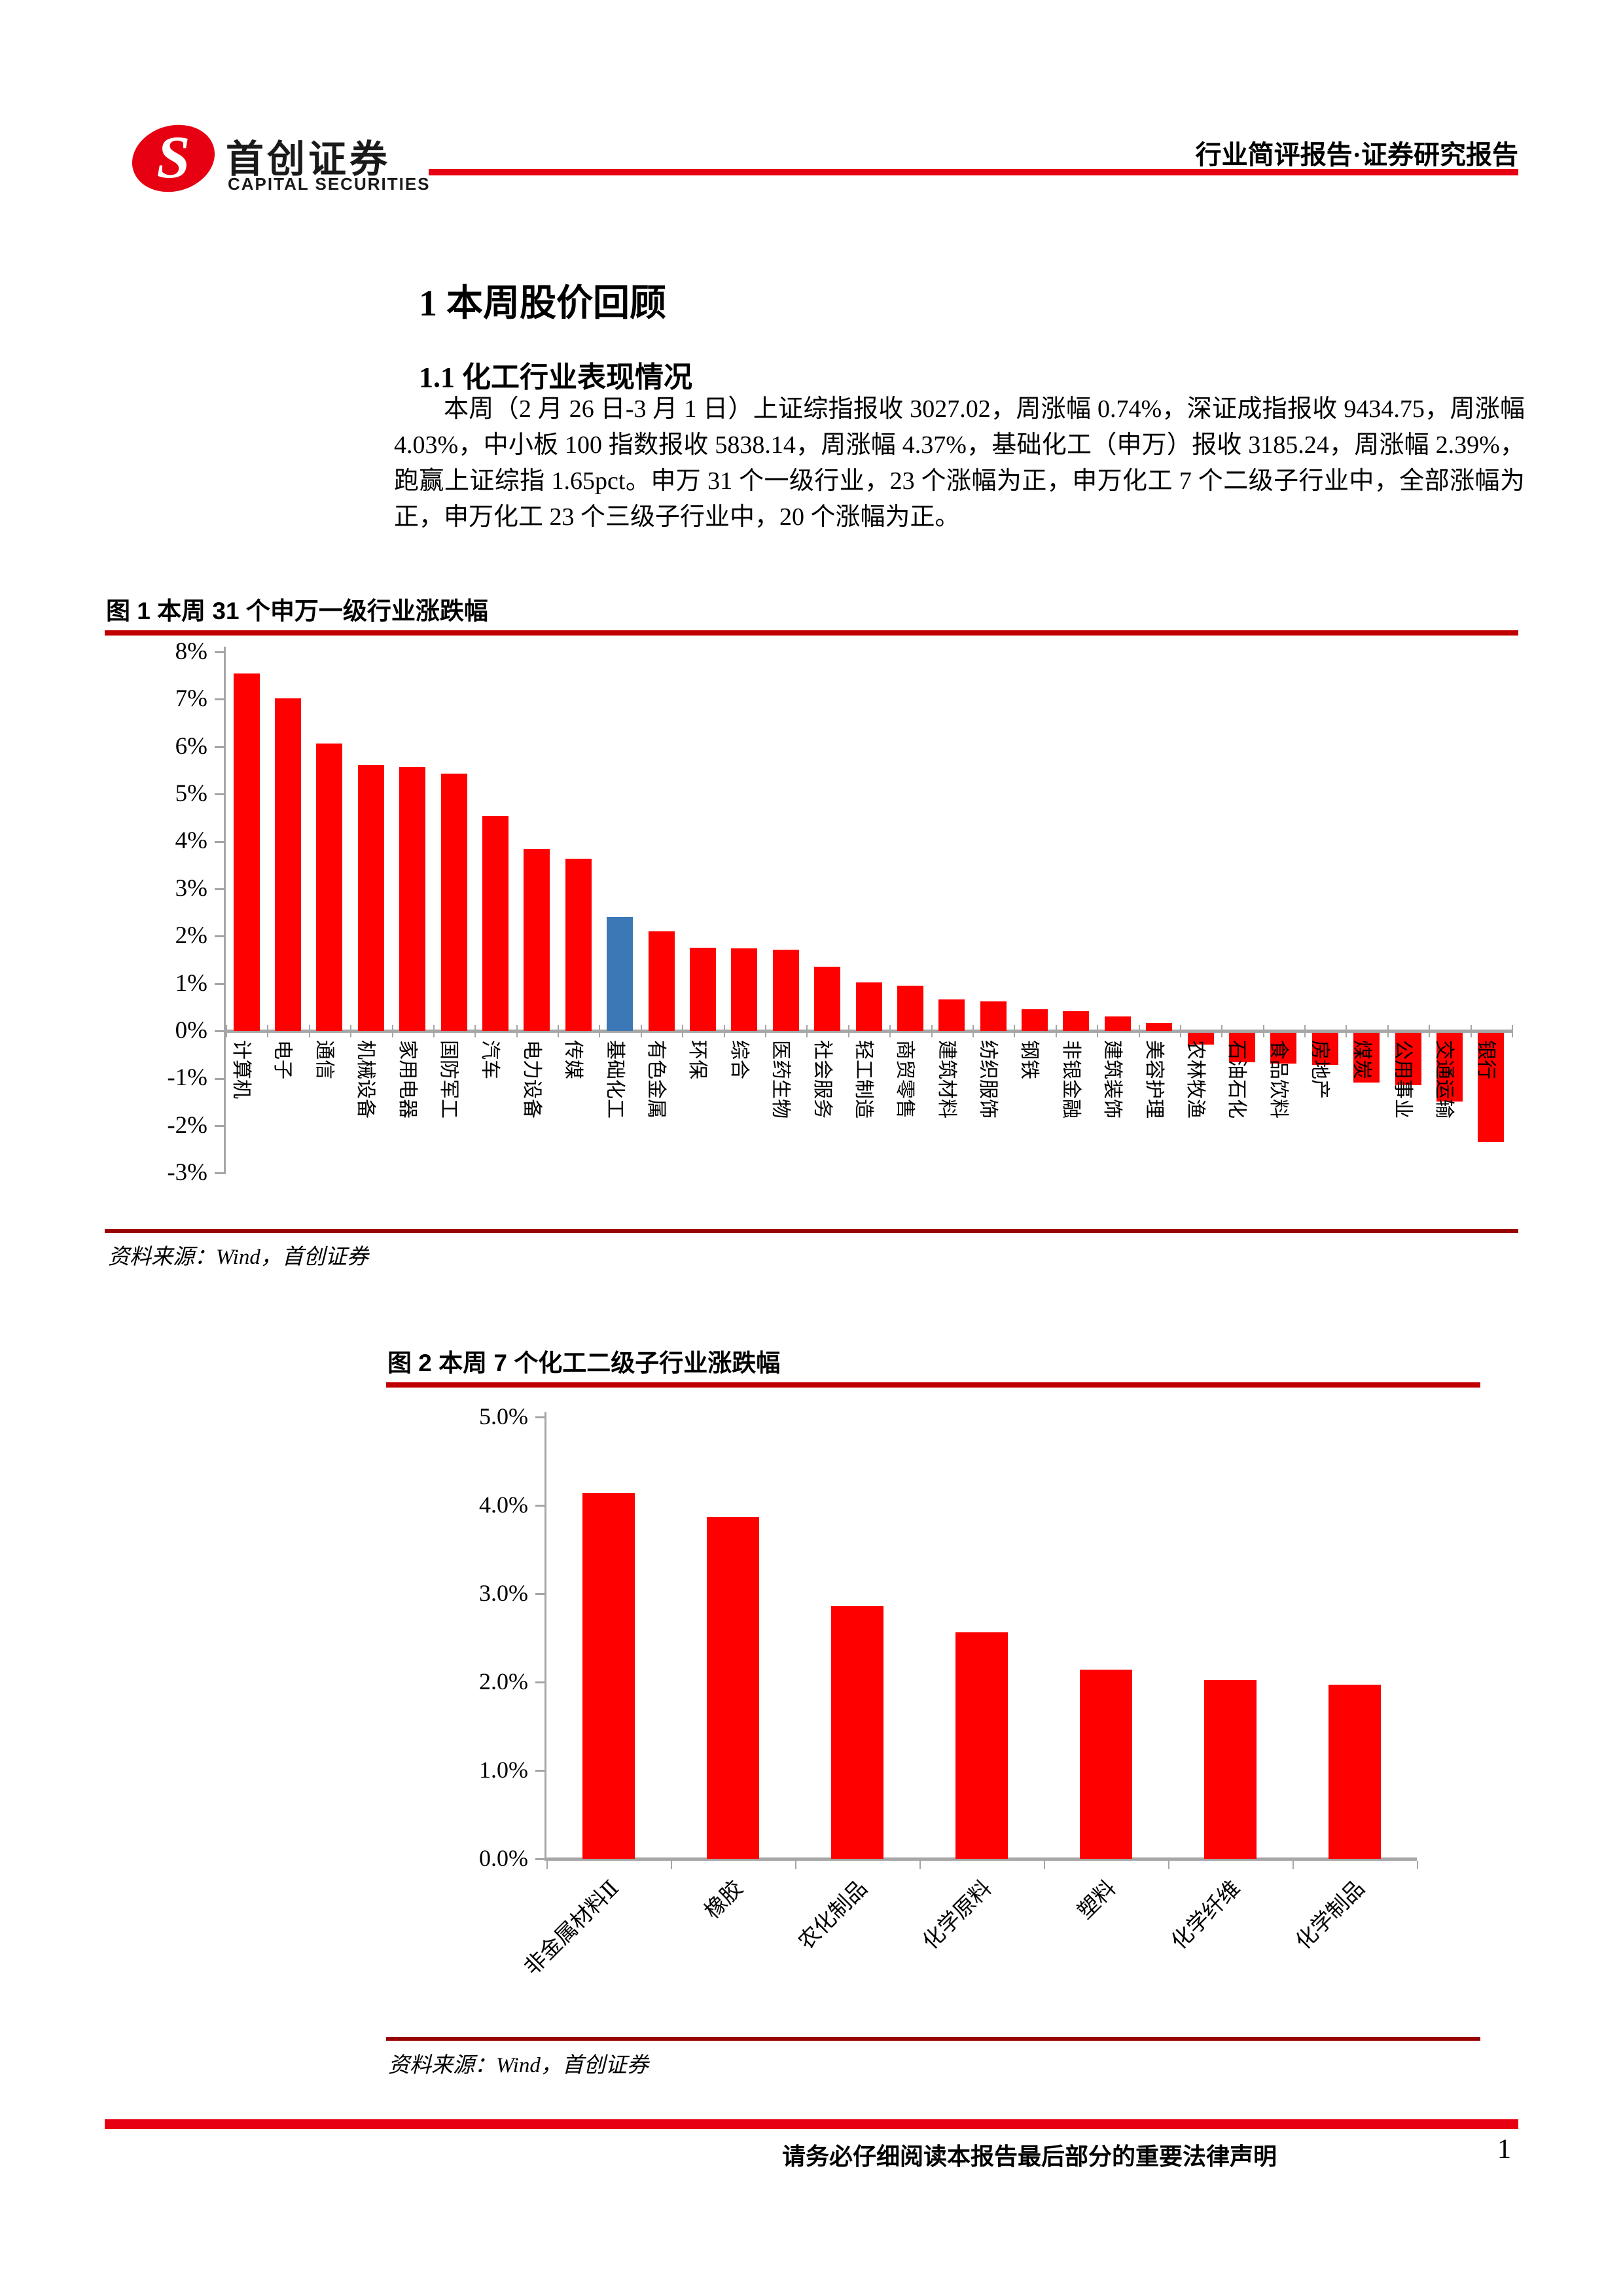 The width and height of the screenshot is (1623, 2296). What do you see at coordinates (537, 940) in the screenshot?
I see `bar-电力设备` at bounding box center [537, 940].